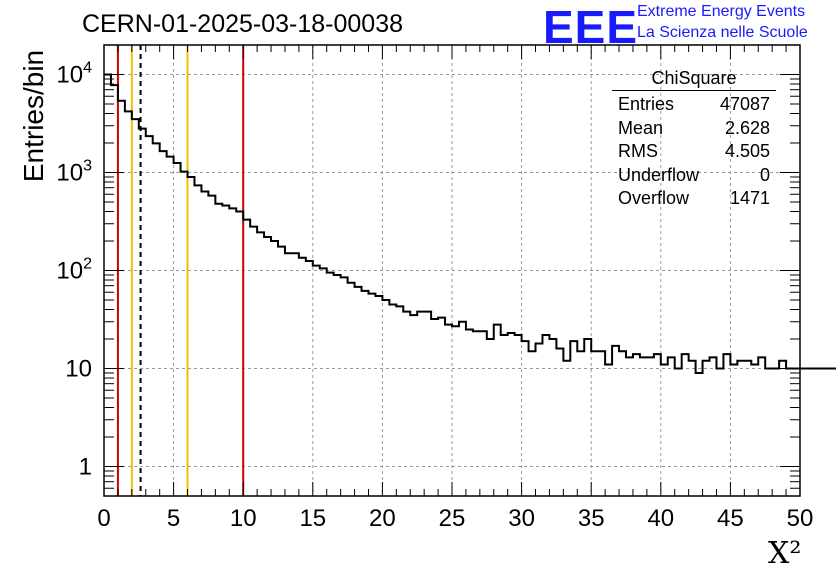  What do you see at coordinates (749, 198) in the screenshot?
I see `stats-value: 1471` at bounding box center [749, 198].